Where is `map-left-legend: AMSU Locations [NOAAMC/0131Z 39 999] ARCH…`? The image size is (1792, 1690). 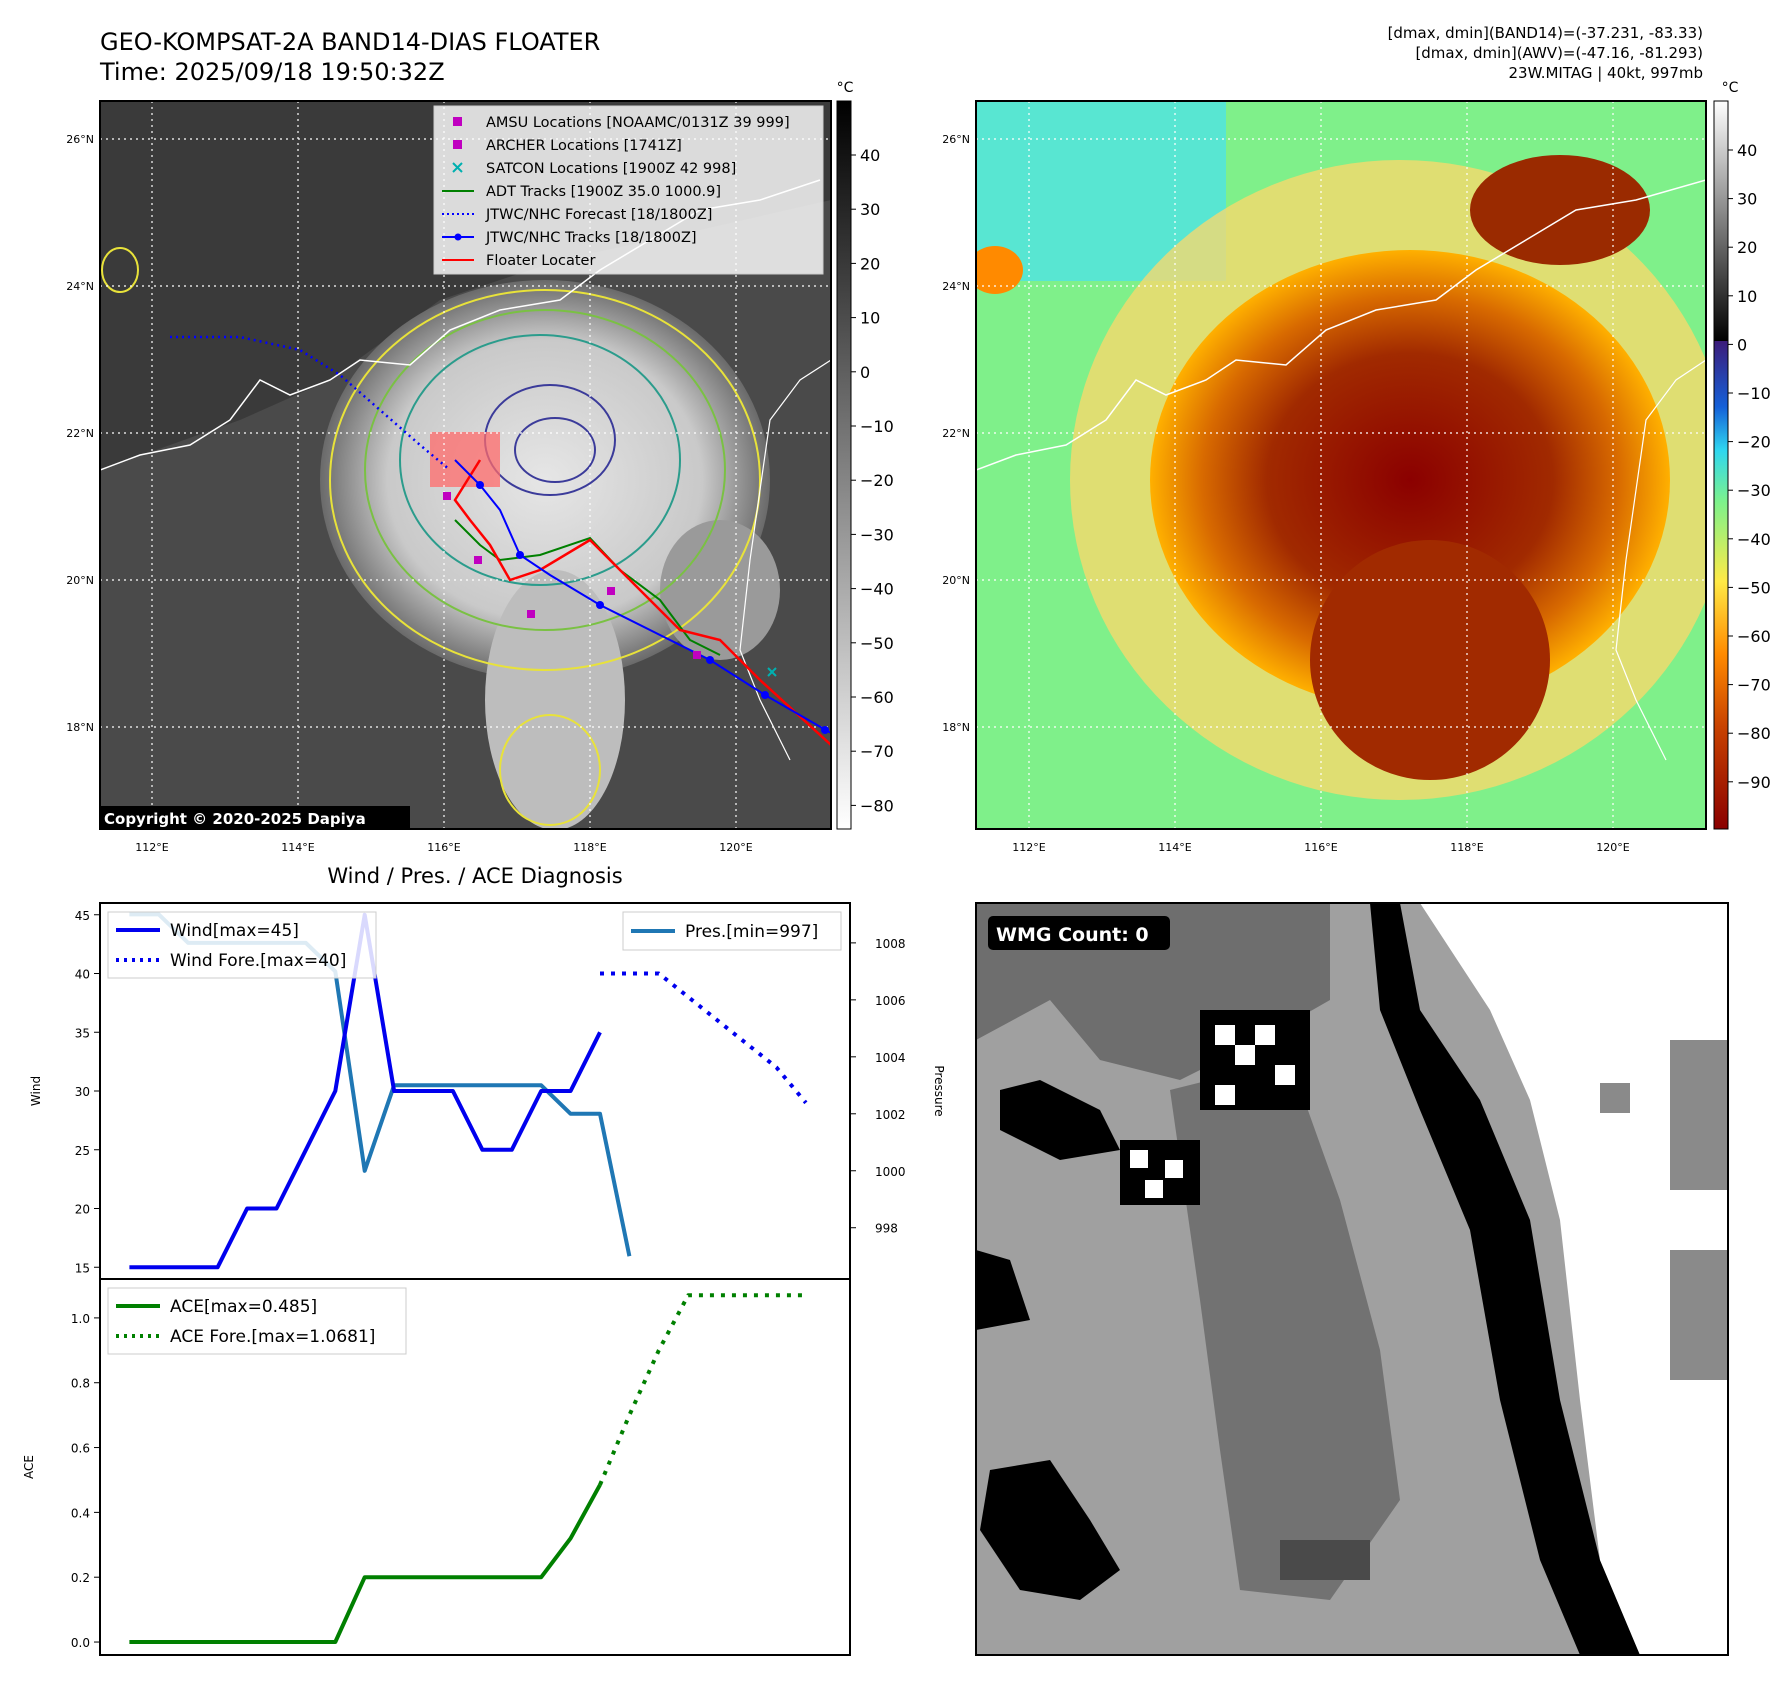 map-left-legend: AMSU Locations [NOAAMC/0131Z 39 999] ARCH… is located at coordinates (628, 190).